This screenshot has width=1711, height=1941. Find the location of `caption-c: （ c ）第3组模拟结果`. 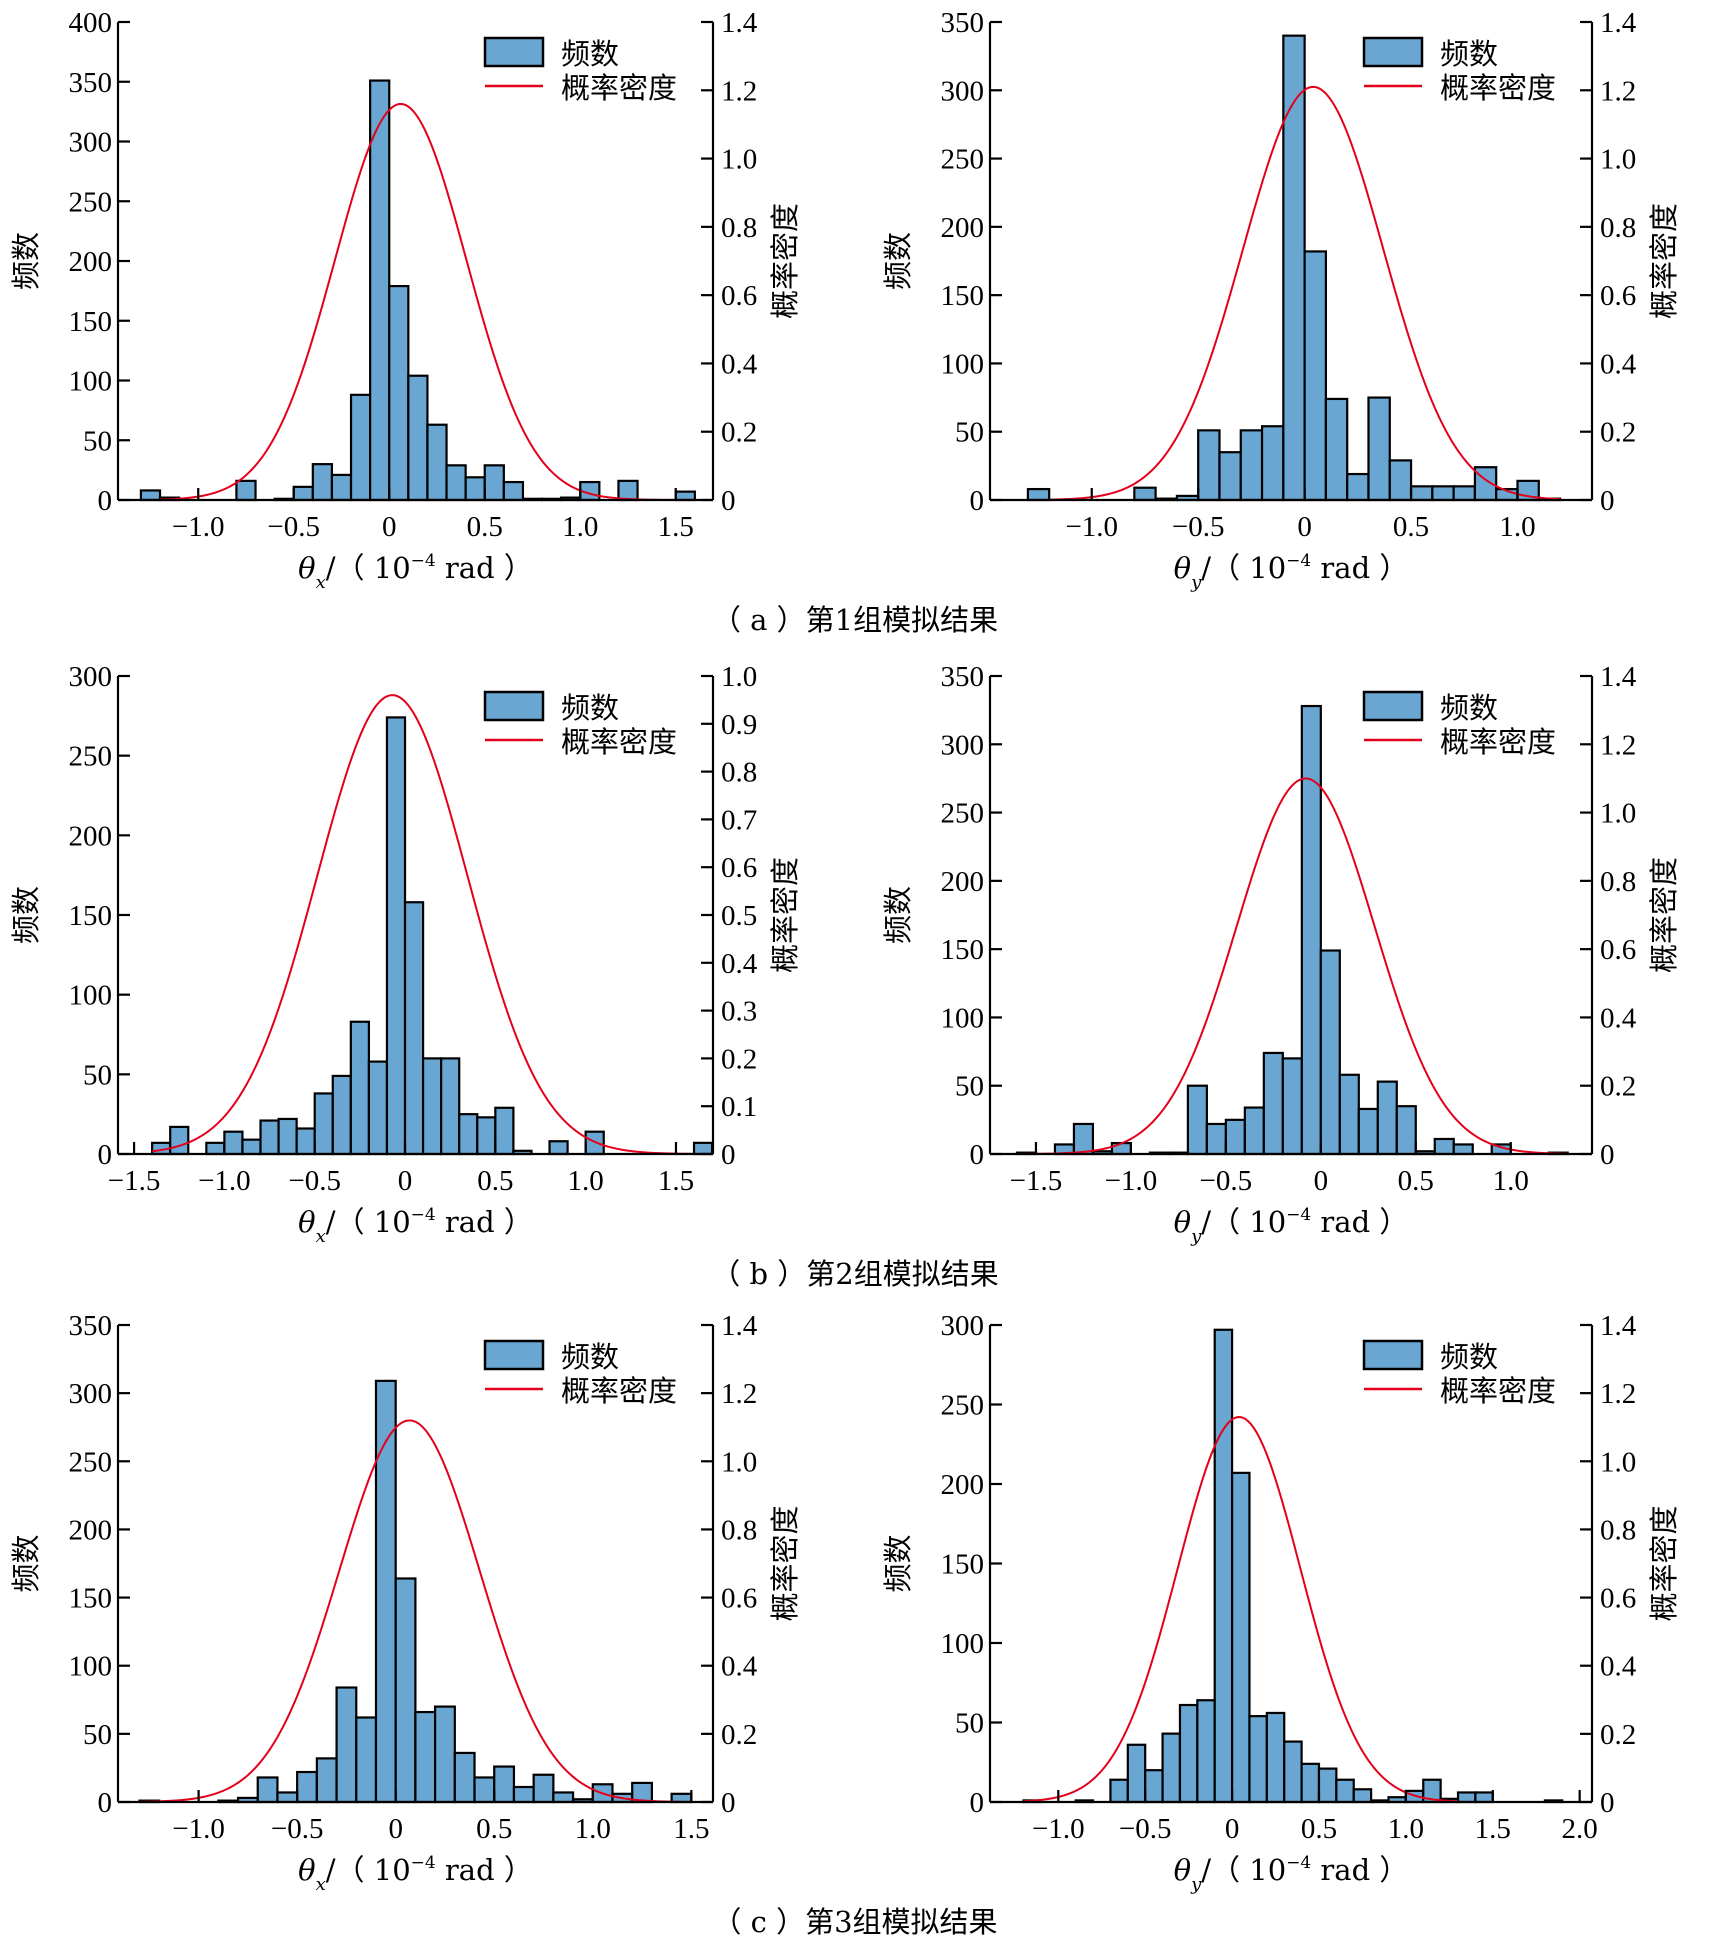

caption-c: （ c ）第3组模拟结果 is located at coordinates (854, 1922).